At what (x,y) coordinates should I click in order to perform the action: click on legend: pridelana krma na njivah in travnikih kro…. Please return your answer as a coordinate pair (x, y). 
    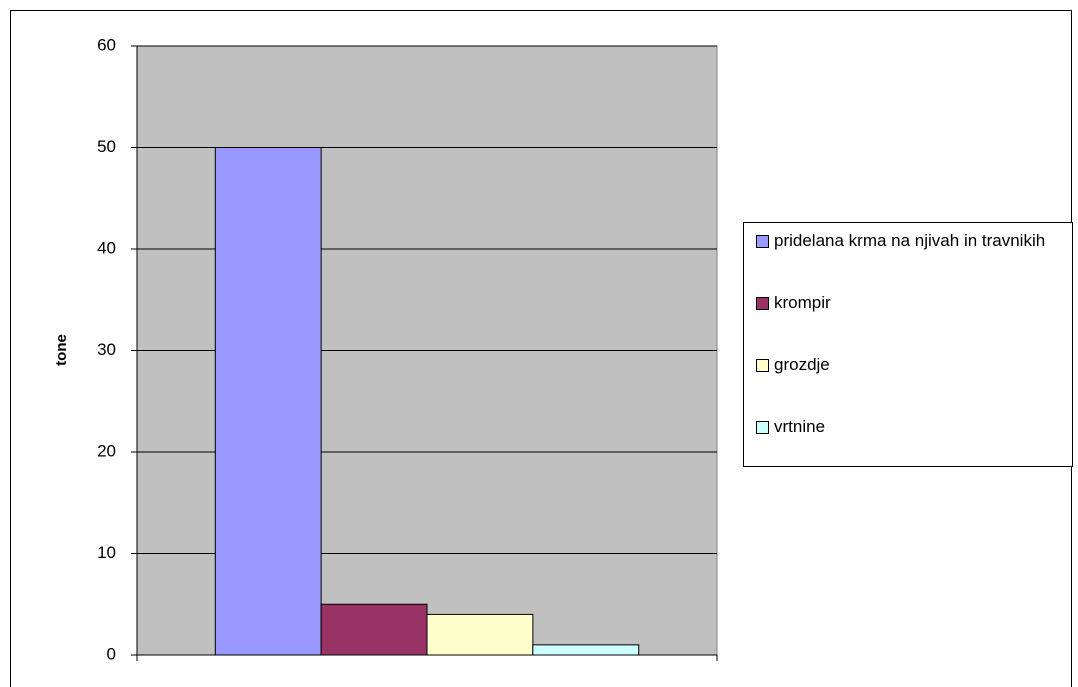
    Looking at the image, I should click on (908, 344).